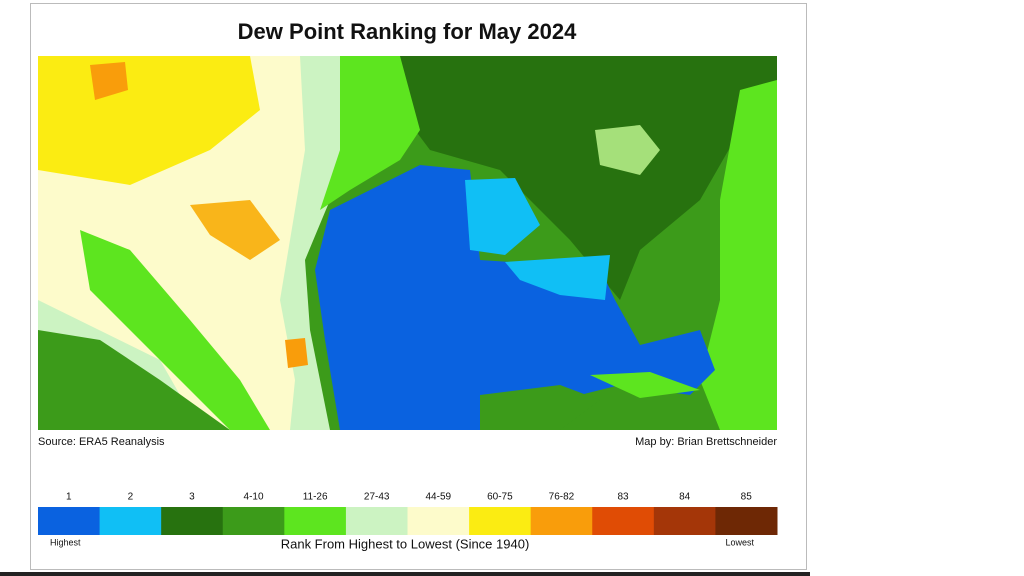 The height and width of the screenshot is (576, 1024). I want to click on legend-low-label: Highest, so click(65, 542).